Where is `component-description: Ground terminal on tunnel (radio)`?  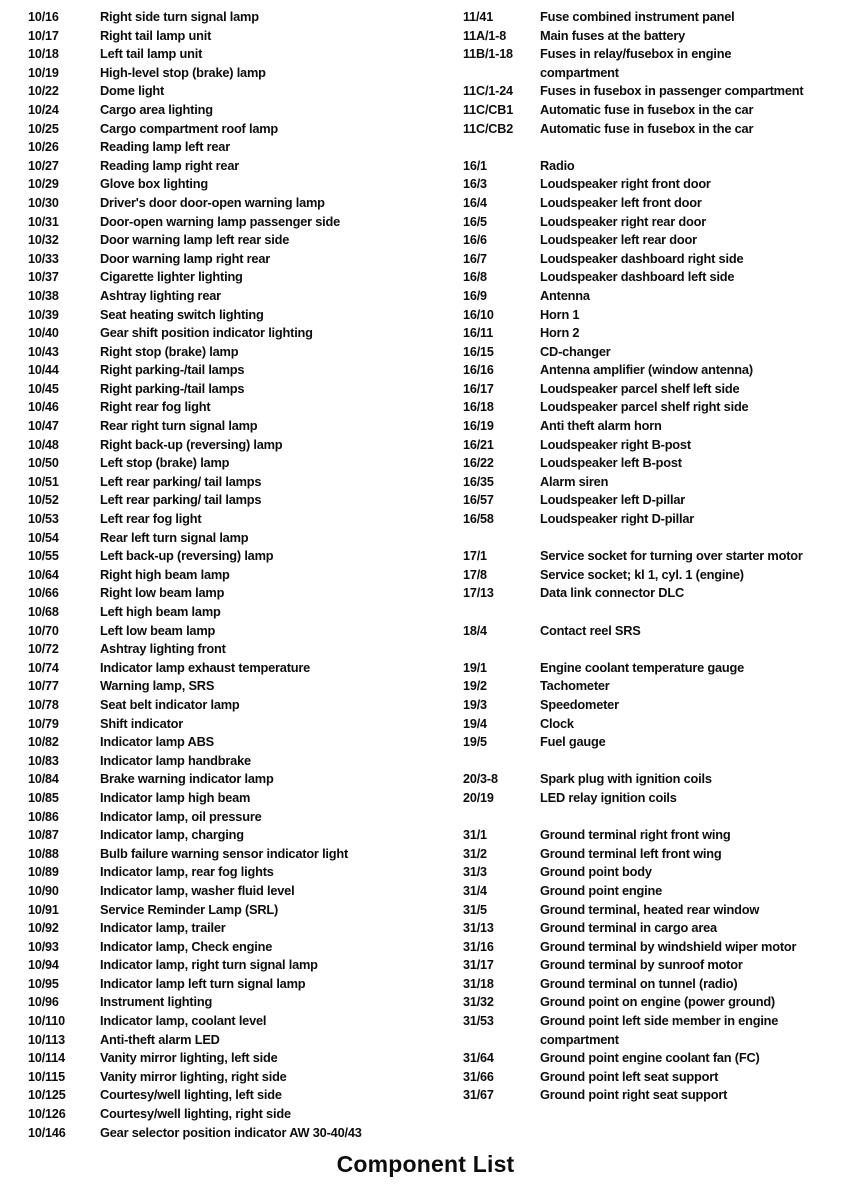 component-description: Ground terminal on tunnel (radio) is located at coordinates (639, 983).